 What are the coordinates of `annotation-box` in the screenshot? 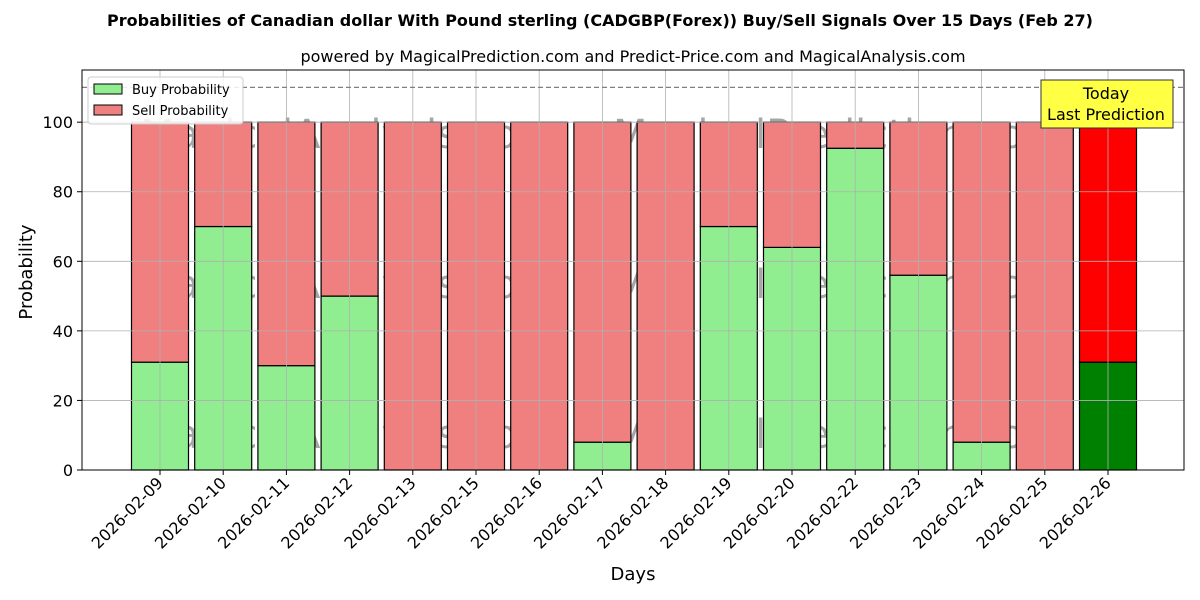 It's located at (1107, 104).